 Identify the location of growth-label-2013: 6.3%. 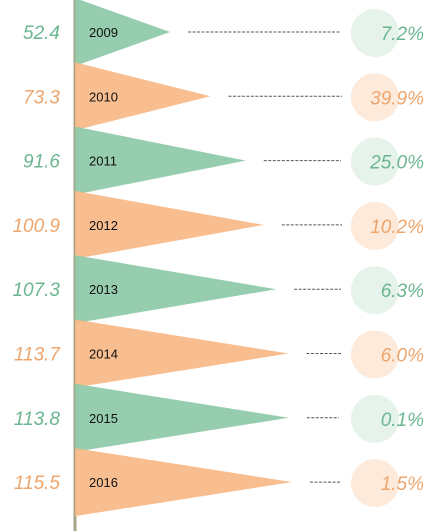
(402, 291).